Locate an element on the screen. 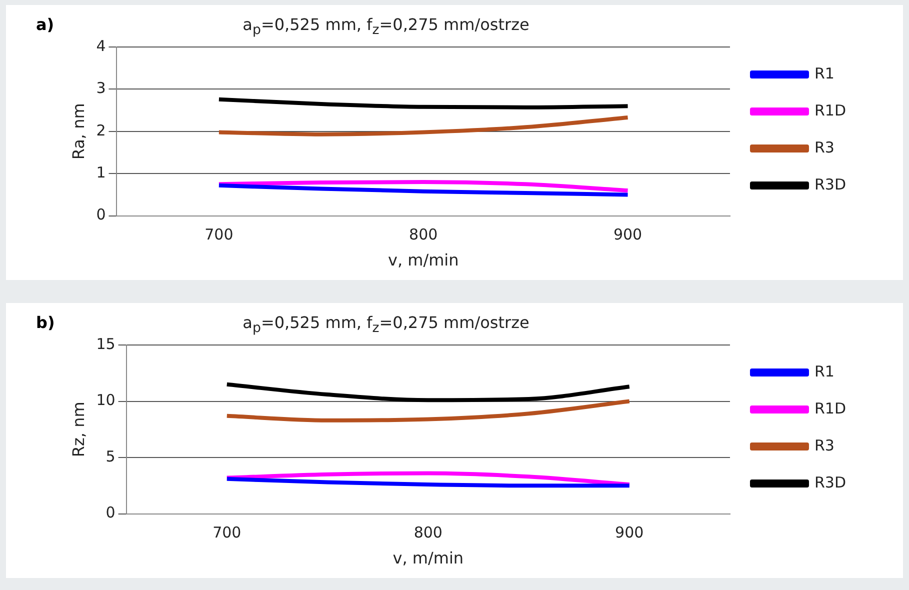 This screenshot has width=909, height=590. y-tick-label: 10 is located at coordinates (106, 400).